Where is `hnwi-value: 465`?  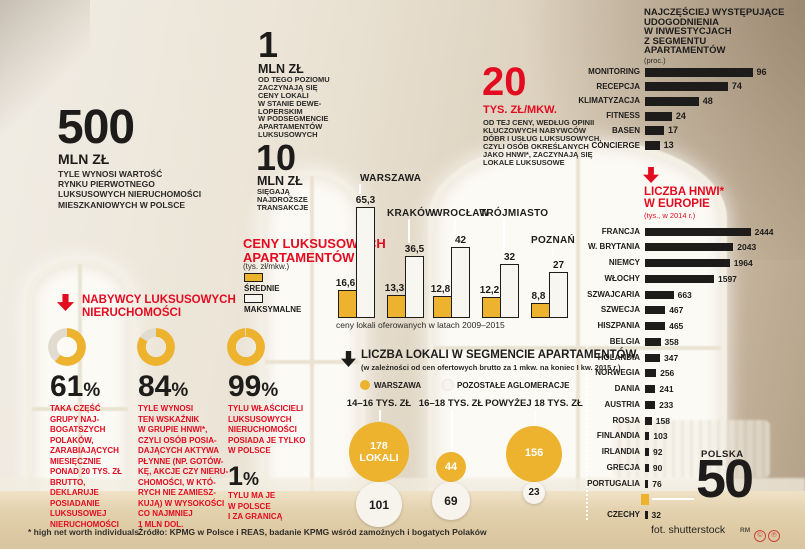 hnwi-value: 465 is located at coordinates (676, 326).